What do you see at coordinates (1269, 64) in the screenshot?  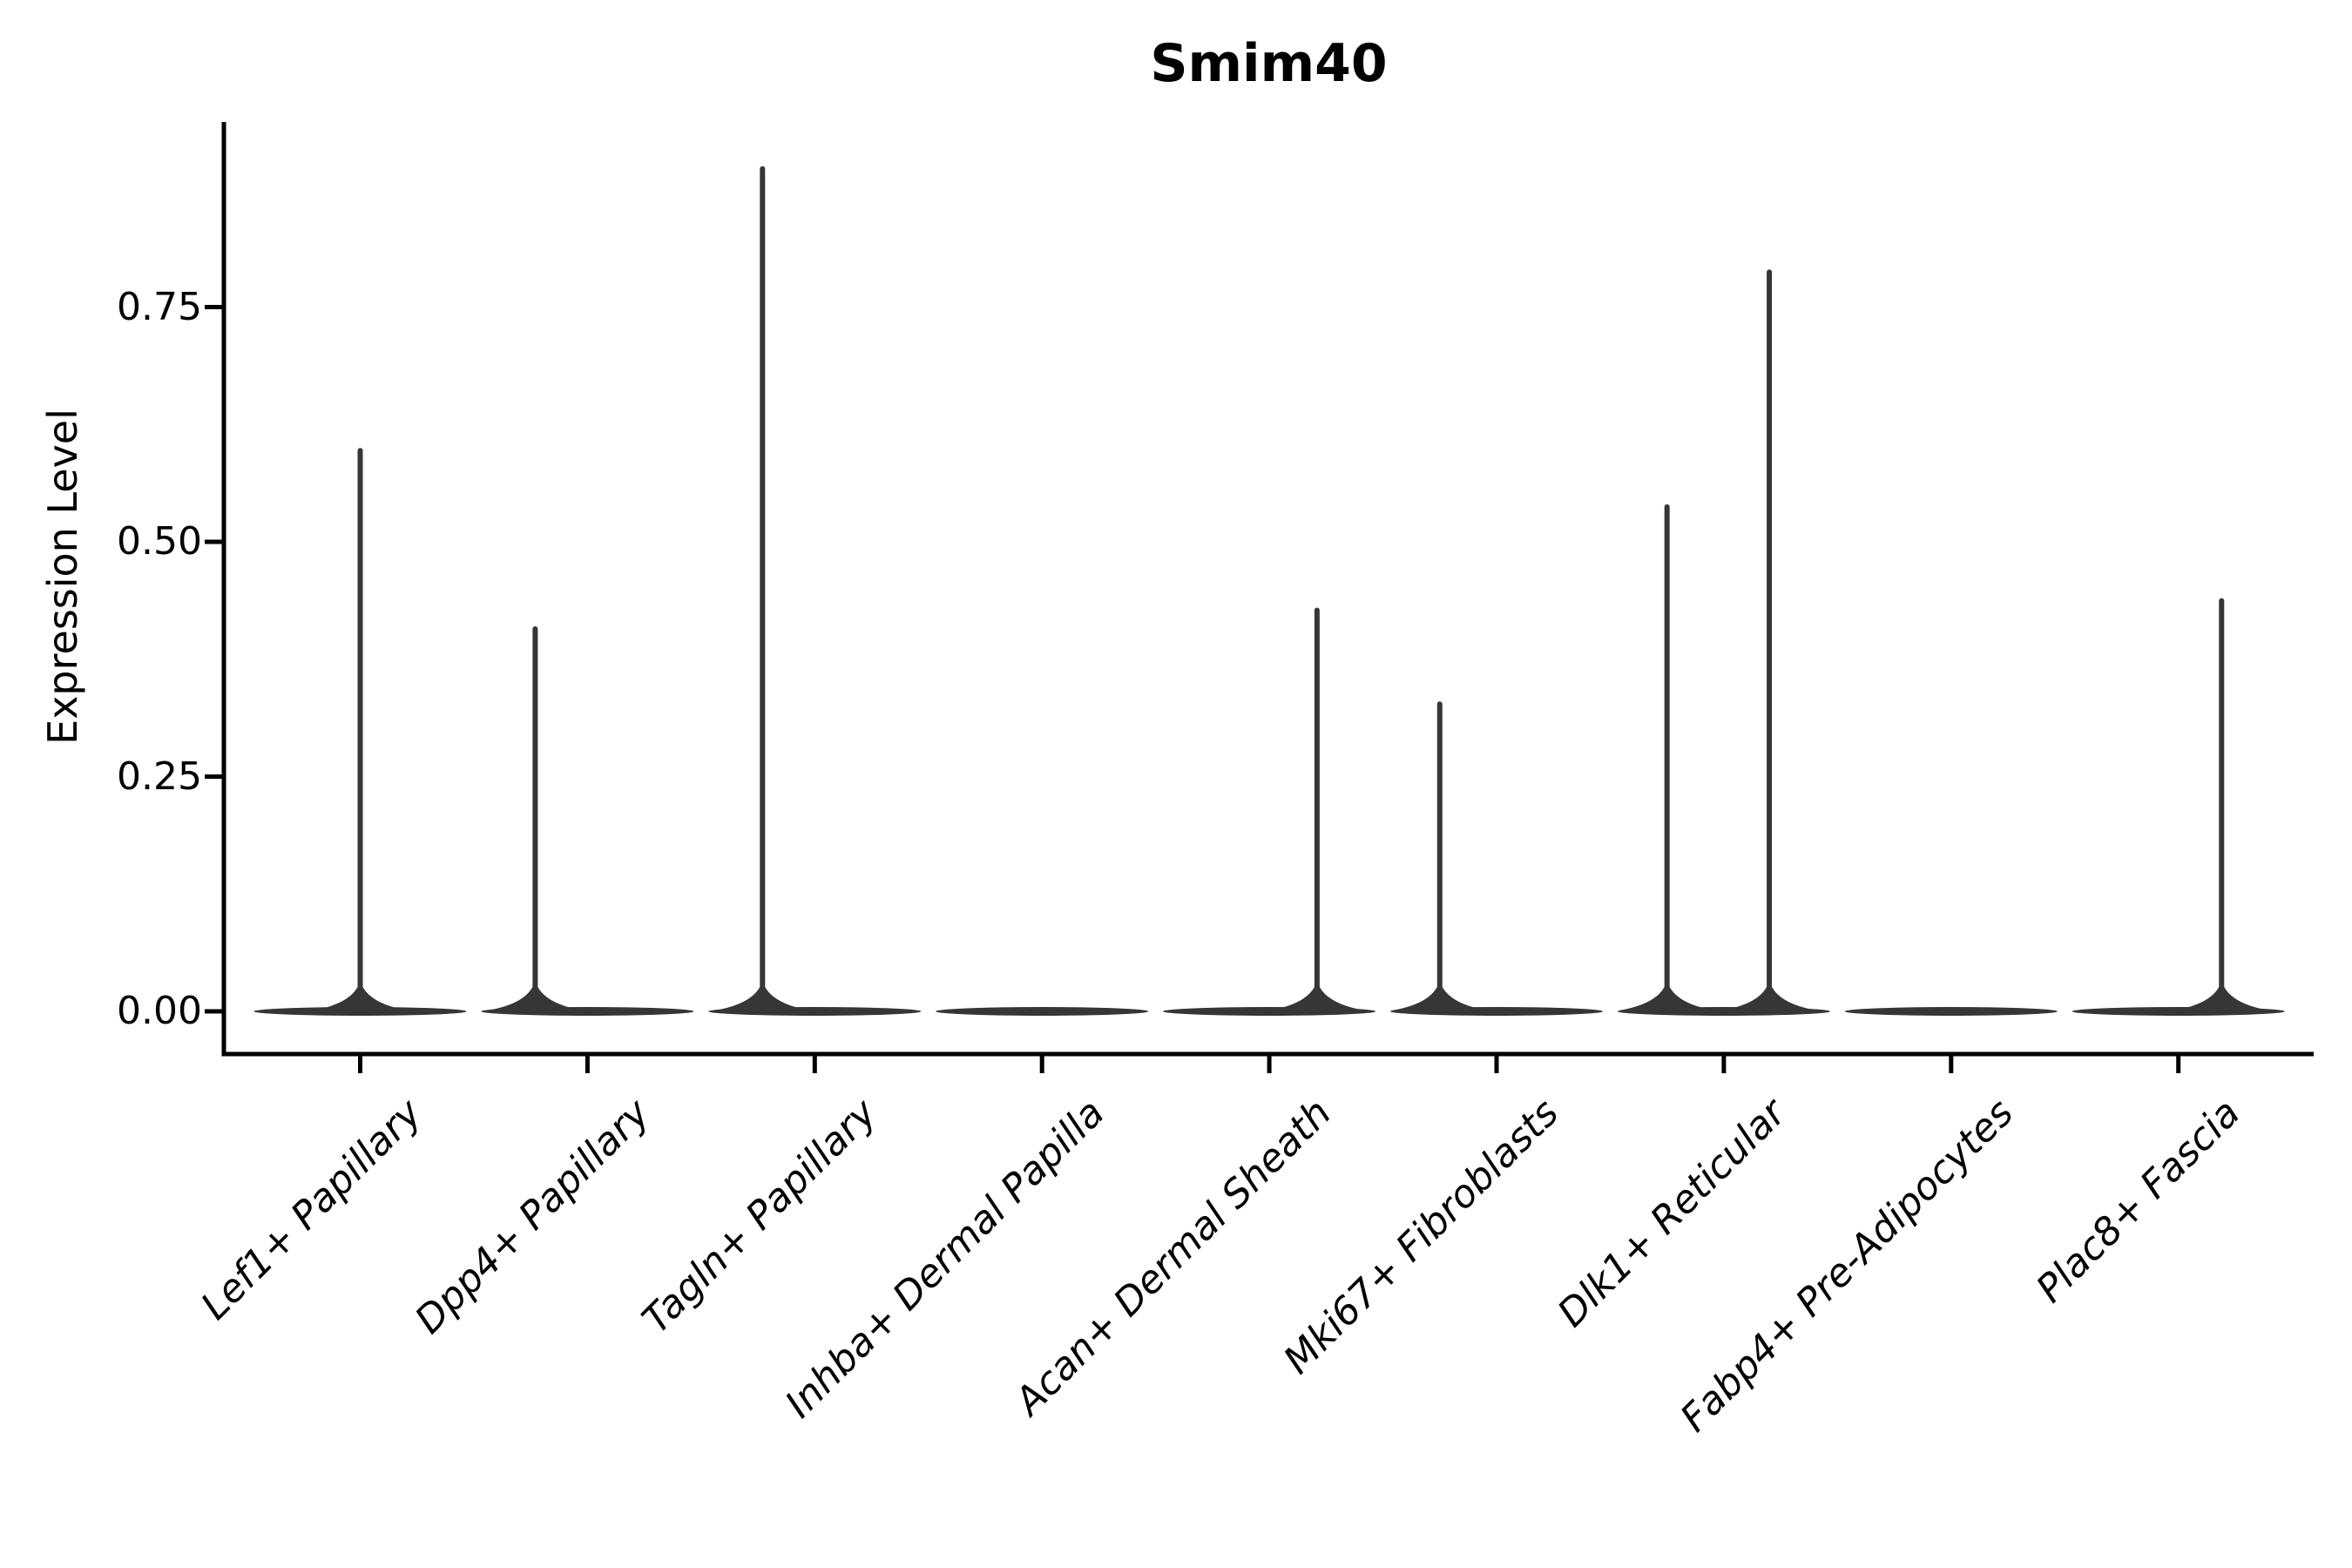 I see `plot-title: Smim40` at bounding box center [1269, 64].